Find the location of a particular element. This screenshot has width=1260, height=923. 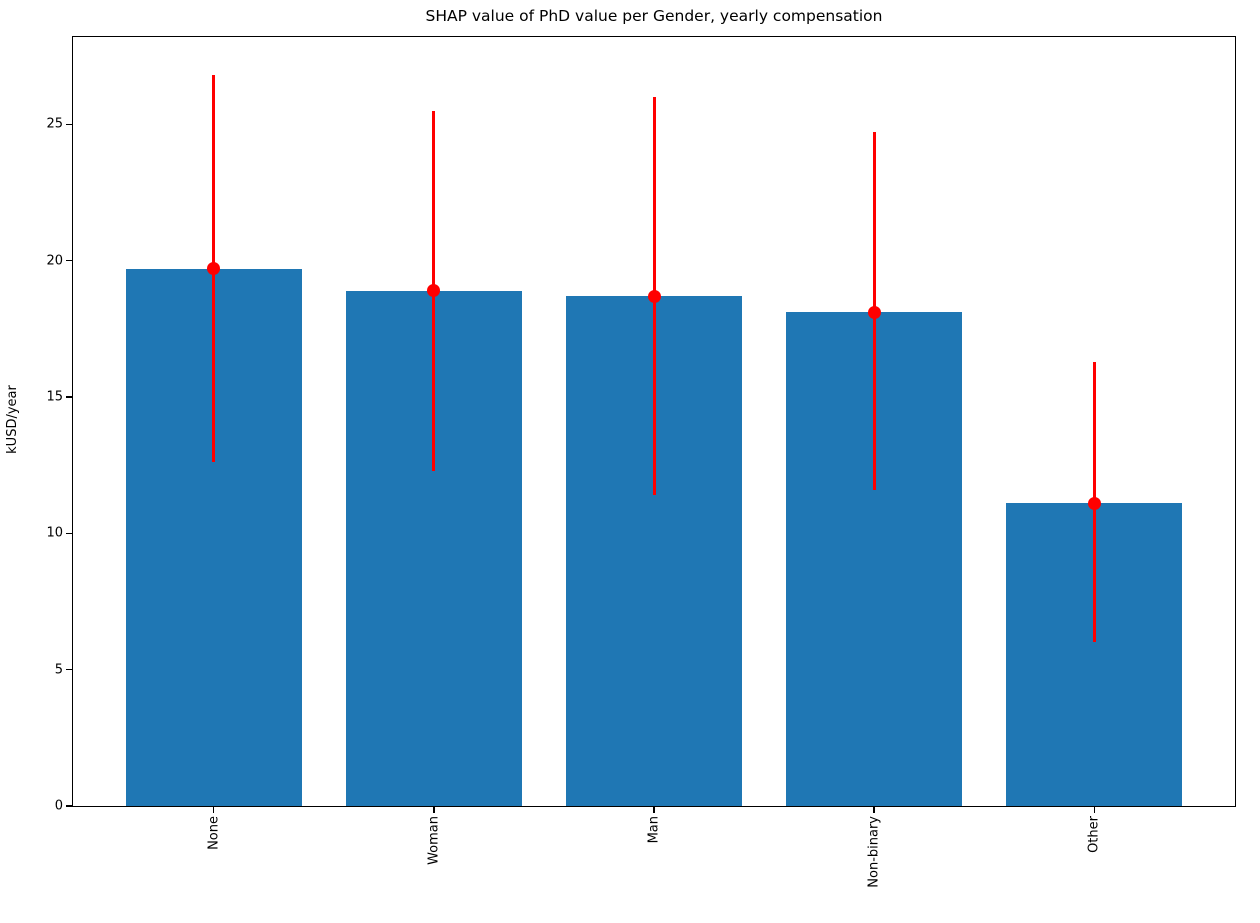

x-tick-label: Woman is located at coordinates (434, 842).